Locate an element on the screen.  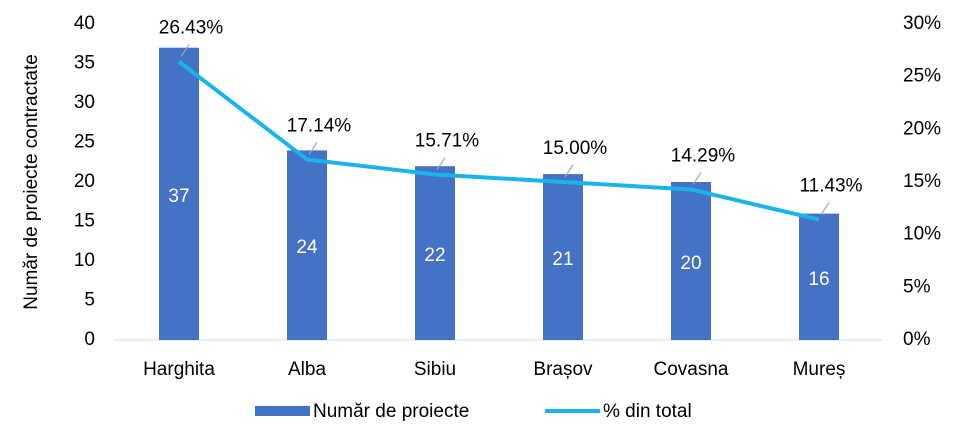
y2-tick-label: 10% is located at coordinates (922, 234).